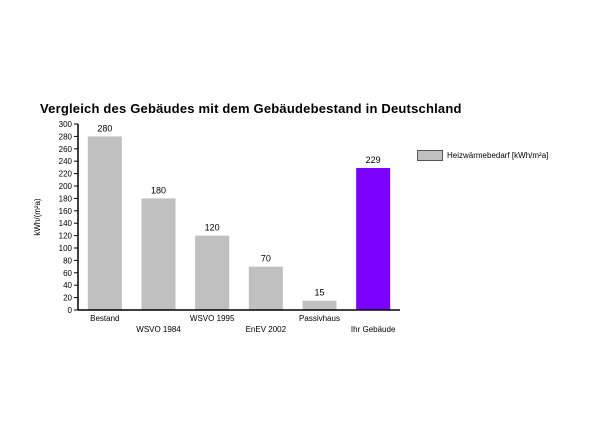 The width and height of the screenshot is (600, 440). I want to click on data-label: 120, so click(212, 228).